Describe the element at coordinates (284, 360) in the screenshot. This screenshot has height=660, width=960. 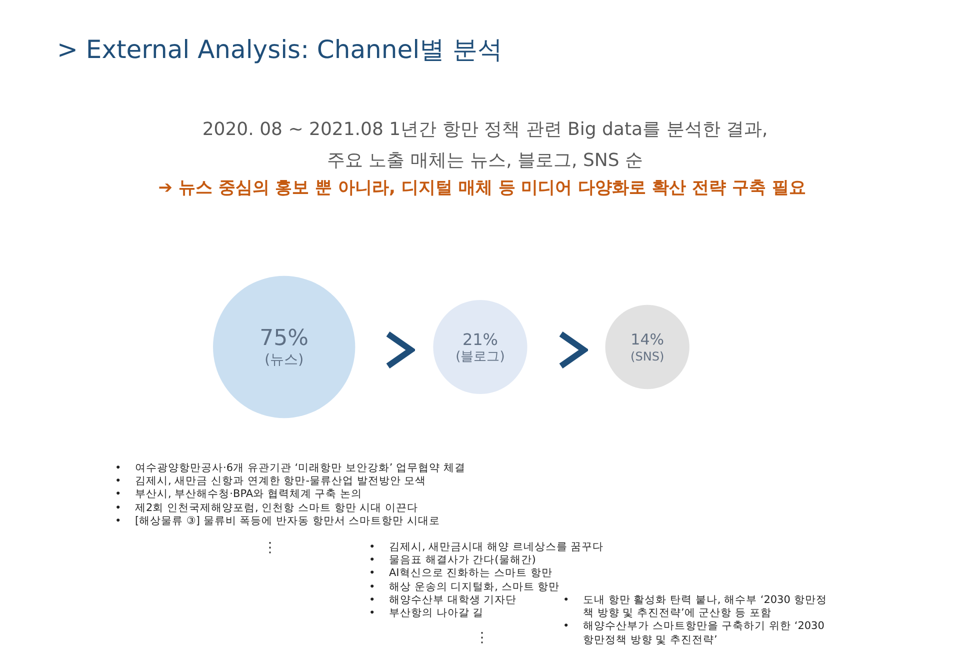
I see `category-label: (뉴스)` at that location.